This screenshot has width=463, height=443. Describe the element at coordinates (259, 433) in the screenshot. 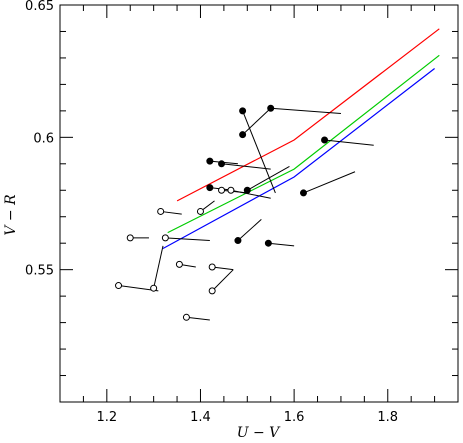

I see `x-axis-label: U − V` at that location.